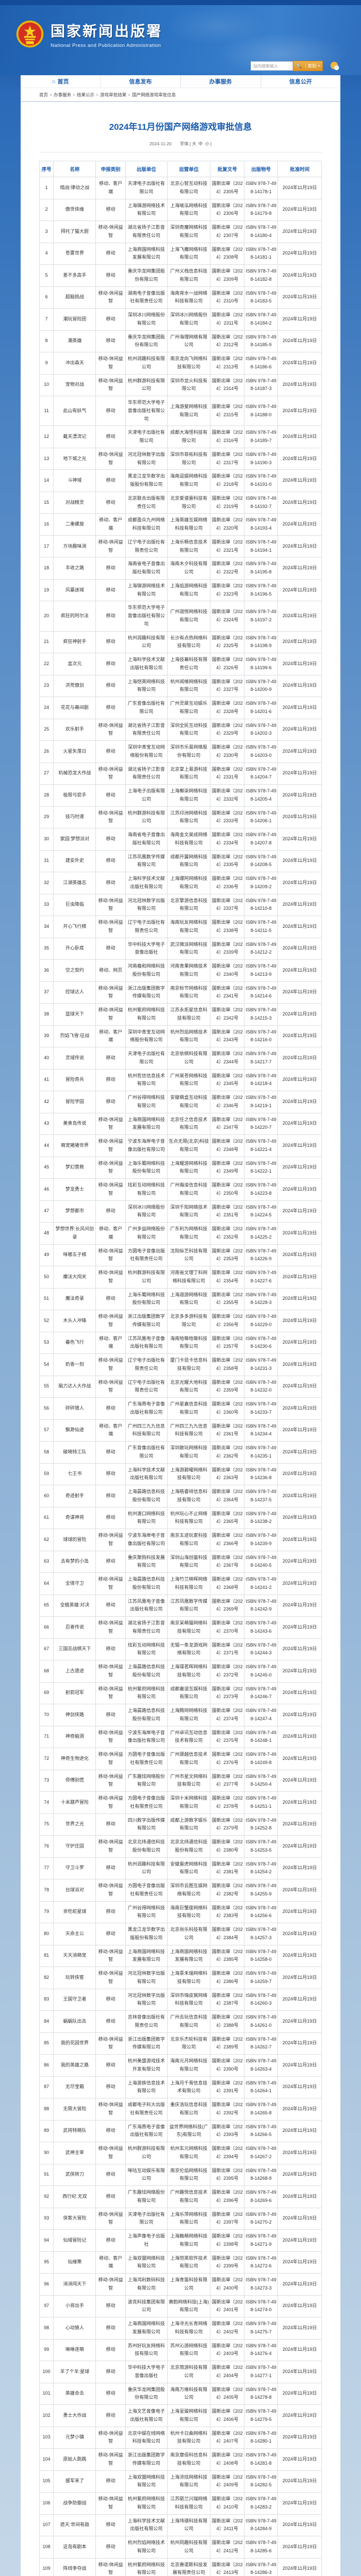  Describe the element at coordinates (189, 437) in the screenshot. I see `col-operator: 成都大海怪科技有限公司` at that location.